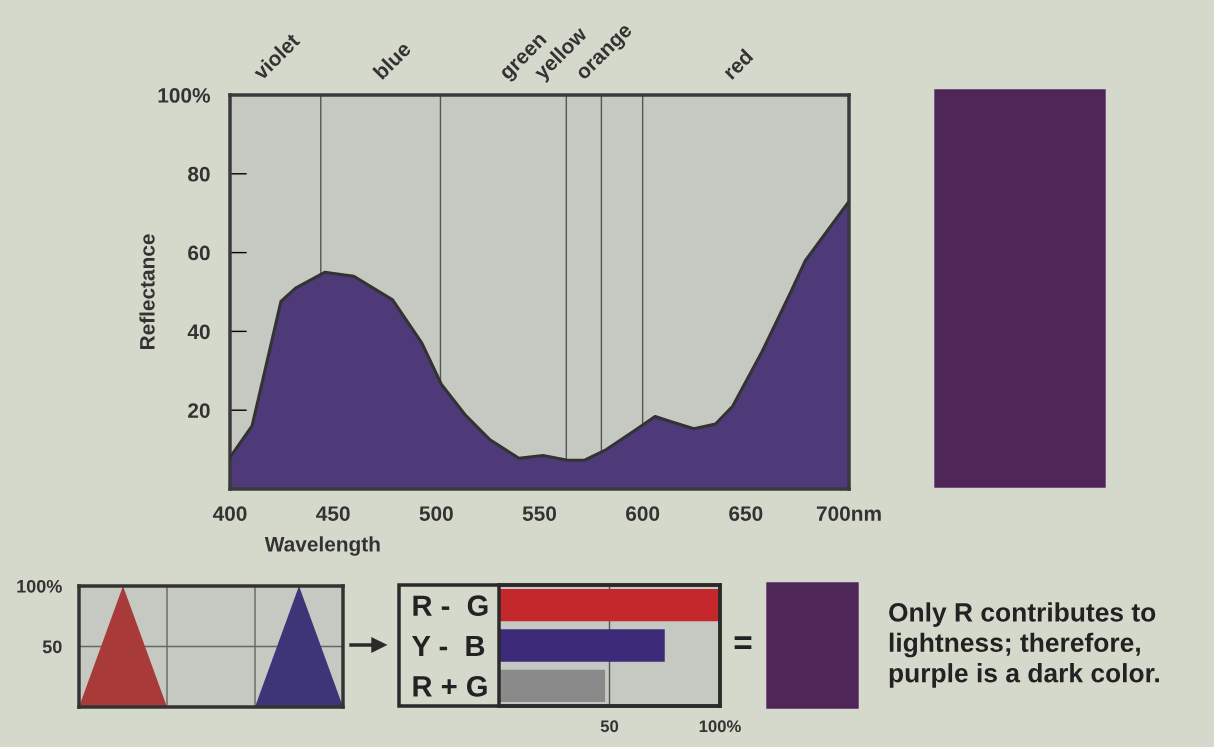  Describe the element at coordinates (450, 686) in the screenshot. I see `y-tick-label: R + G` at that location.